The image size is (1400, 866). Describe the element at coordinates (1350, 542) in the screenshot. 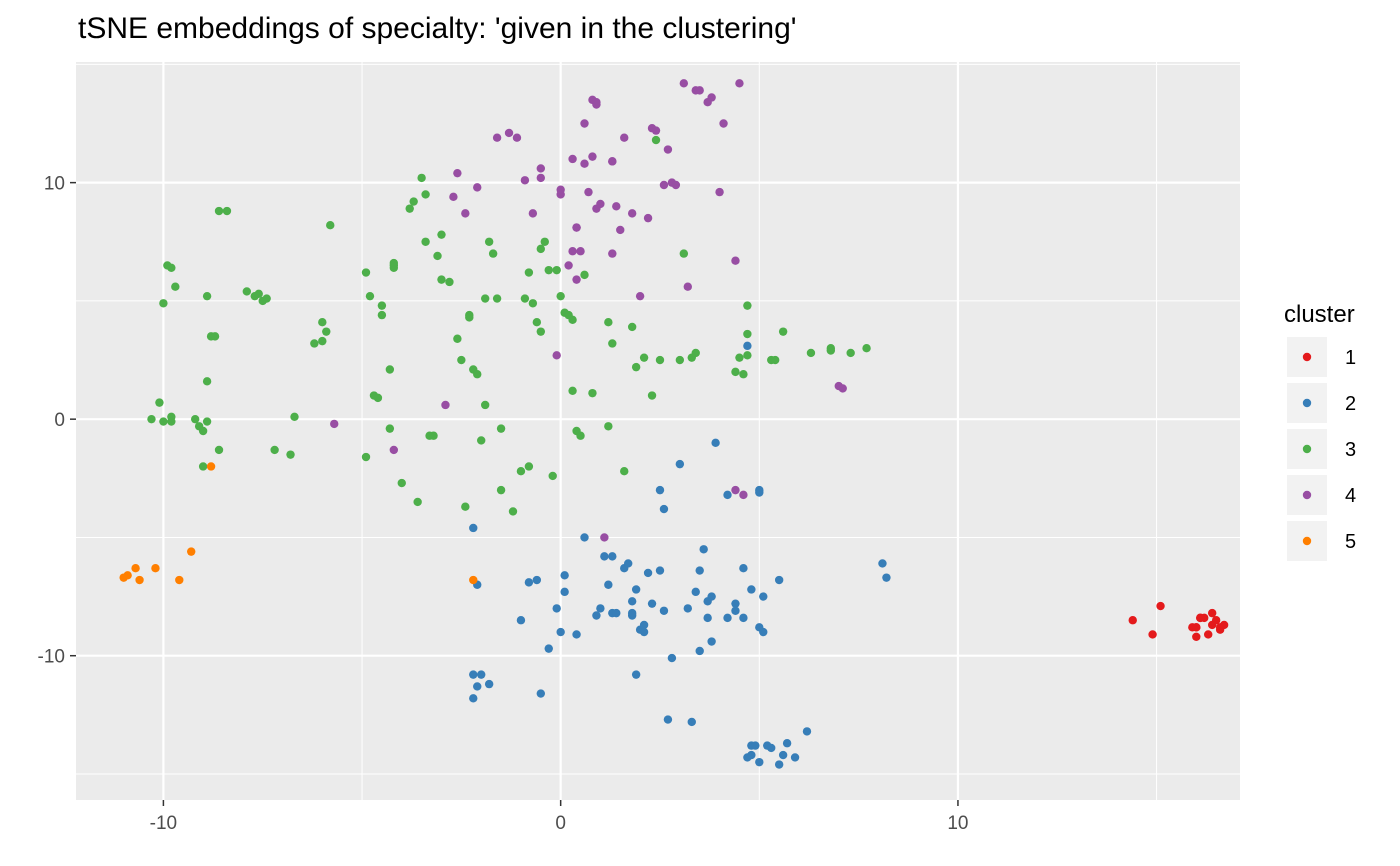

I see `legend-label: 5` at that location.